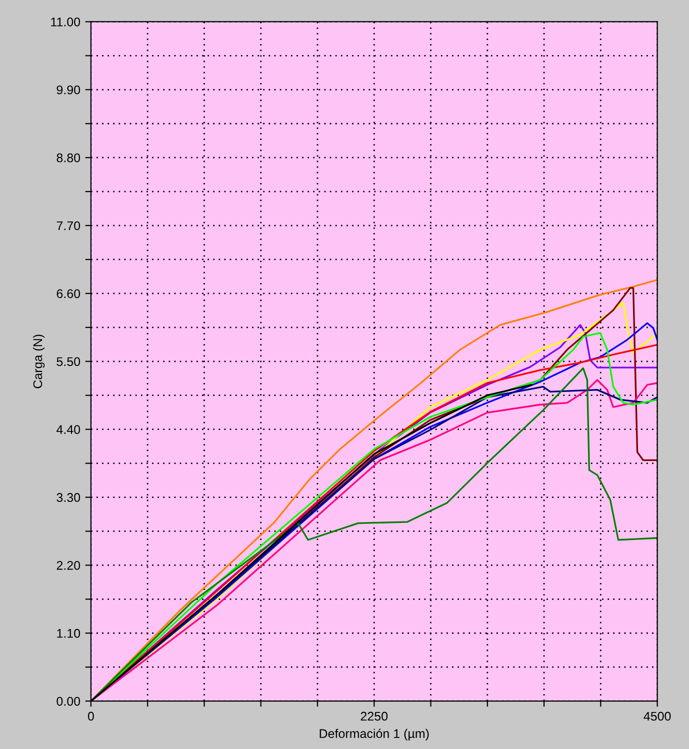 Image resolution: width=689 pixels, height=749 pixels. What do you see at coordinates (68, 89) in the screenshot?
I see `y-tick-label: 9.90` at bounding box center [68, 89].